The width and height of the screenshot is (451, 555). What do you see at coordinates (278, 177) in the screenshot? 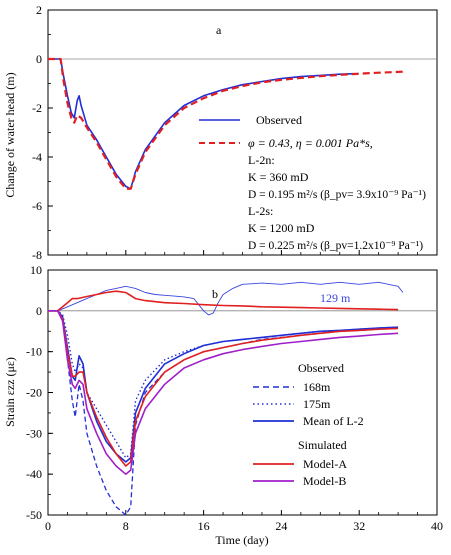
I see `legend-a-line-2: K = 360 mD` at bounding box center [278, 177].